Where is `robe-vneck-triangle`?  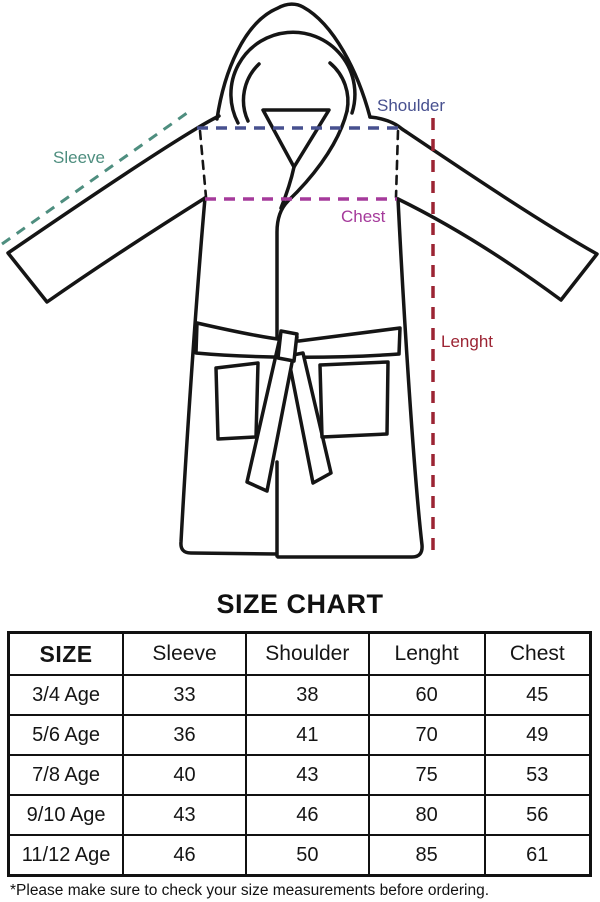 robe-vneck-triangle is located at coordinates (296, 138).